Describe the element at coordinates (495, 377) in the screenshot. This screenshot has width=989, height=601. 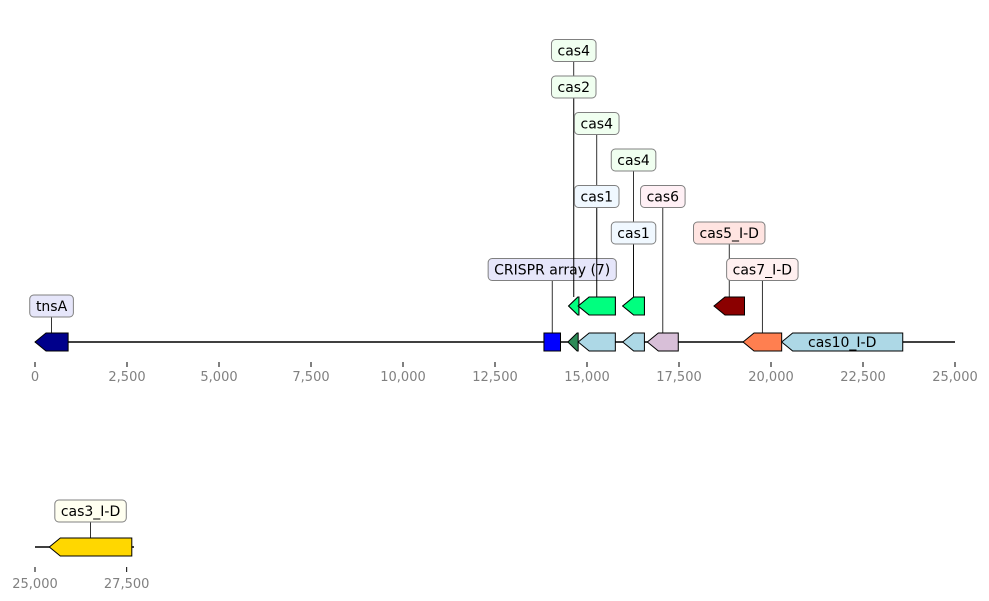
I see `axis-tick-label: 12,500` at that location.